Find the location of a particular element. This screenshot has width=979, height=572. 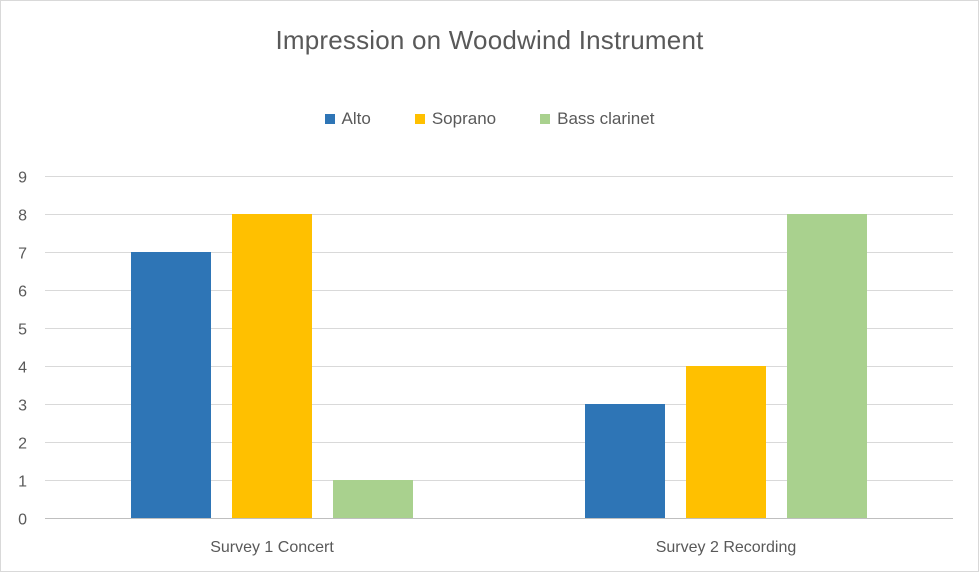

y-tick-label: 6 is located at coordinates (22, 292).